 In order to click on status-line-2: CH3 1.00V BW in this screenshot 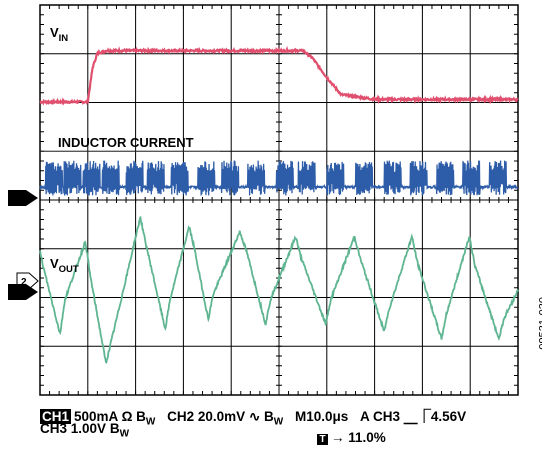, I will do `click(84, 430)`.